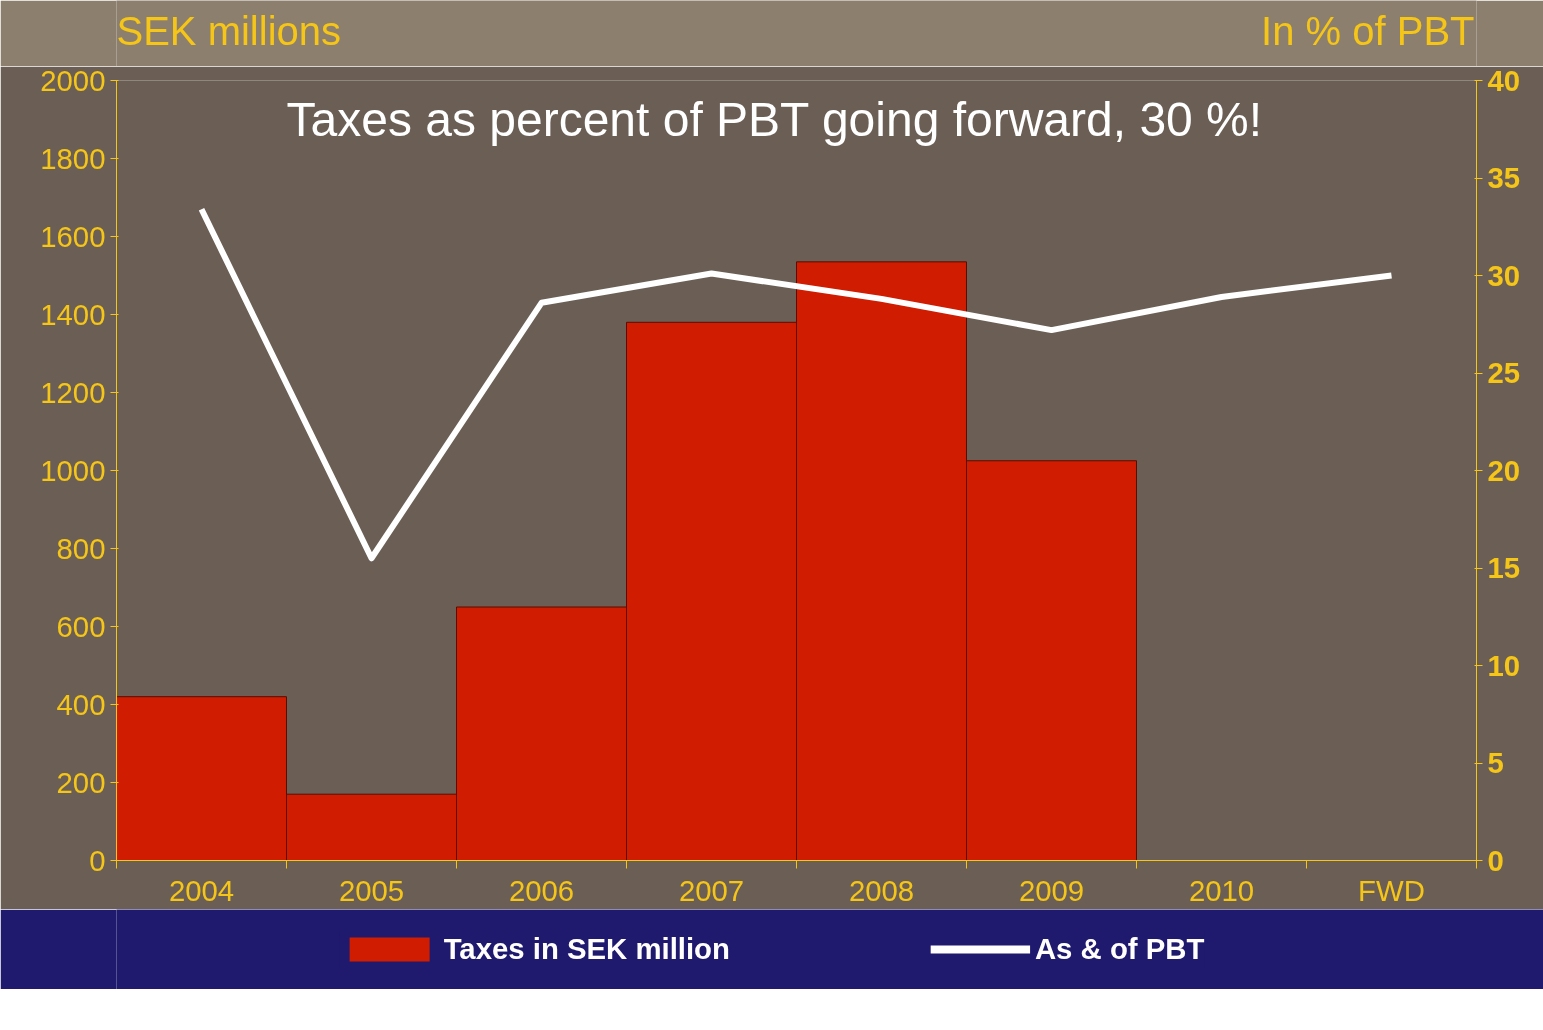 This screenshot has height=1030, width=1543. What do you see at coordinates (1391, 890) in the screenshot?
I see `x-tick-label: FWD` at bounding box center [1391, 890].